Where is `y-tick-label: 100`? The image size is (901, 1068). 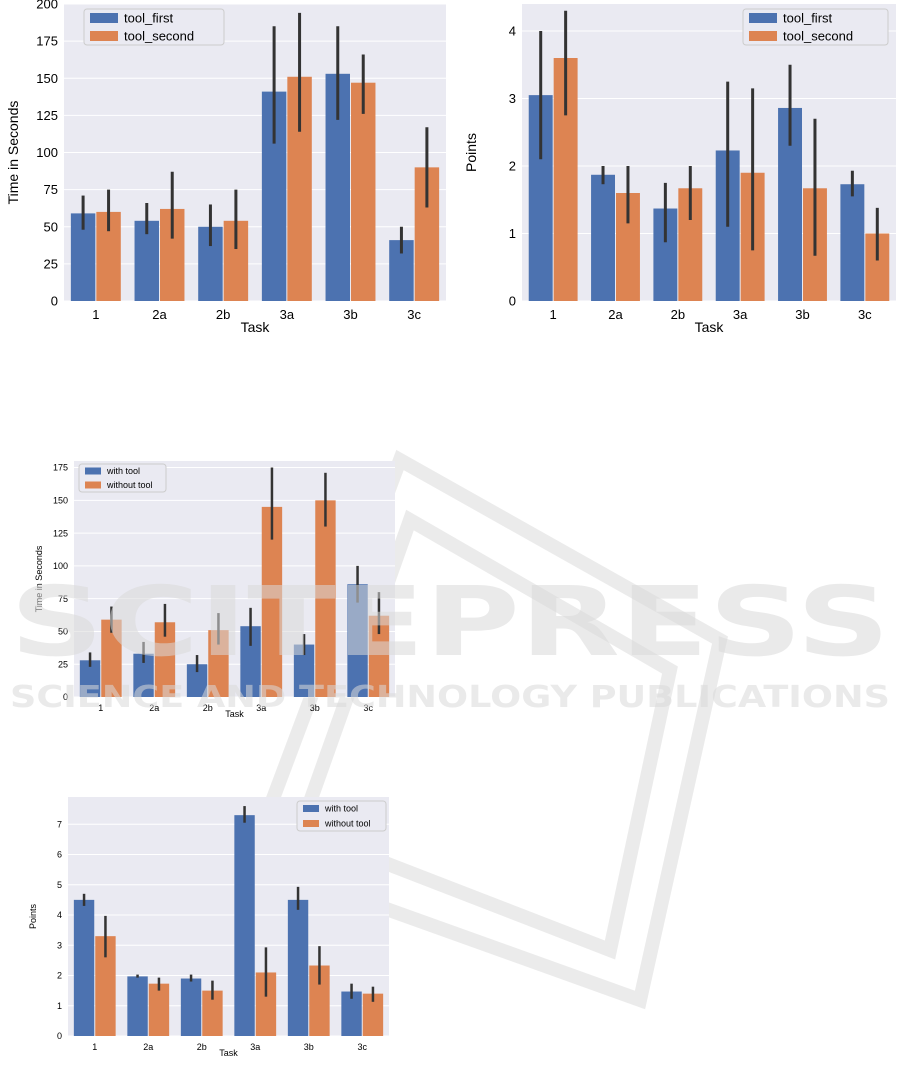 y-tick-label: 100 is located at coordinates (60, 566).